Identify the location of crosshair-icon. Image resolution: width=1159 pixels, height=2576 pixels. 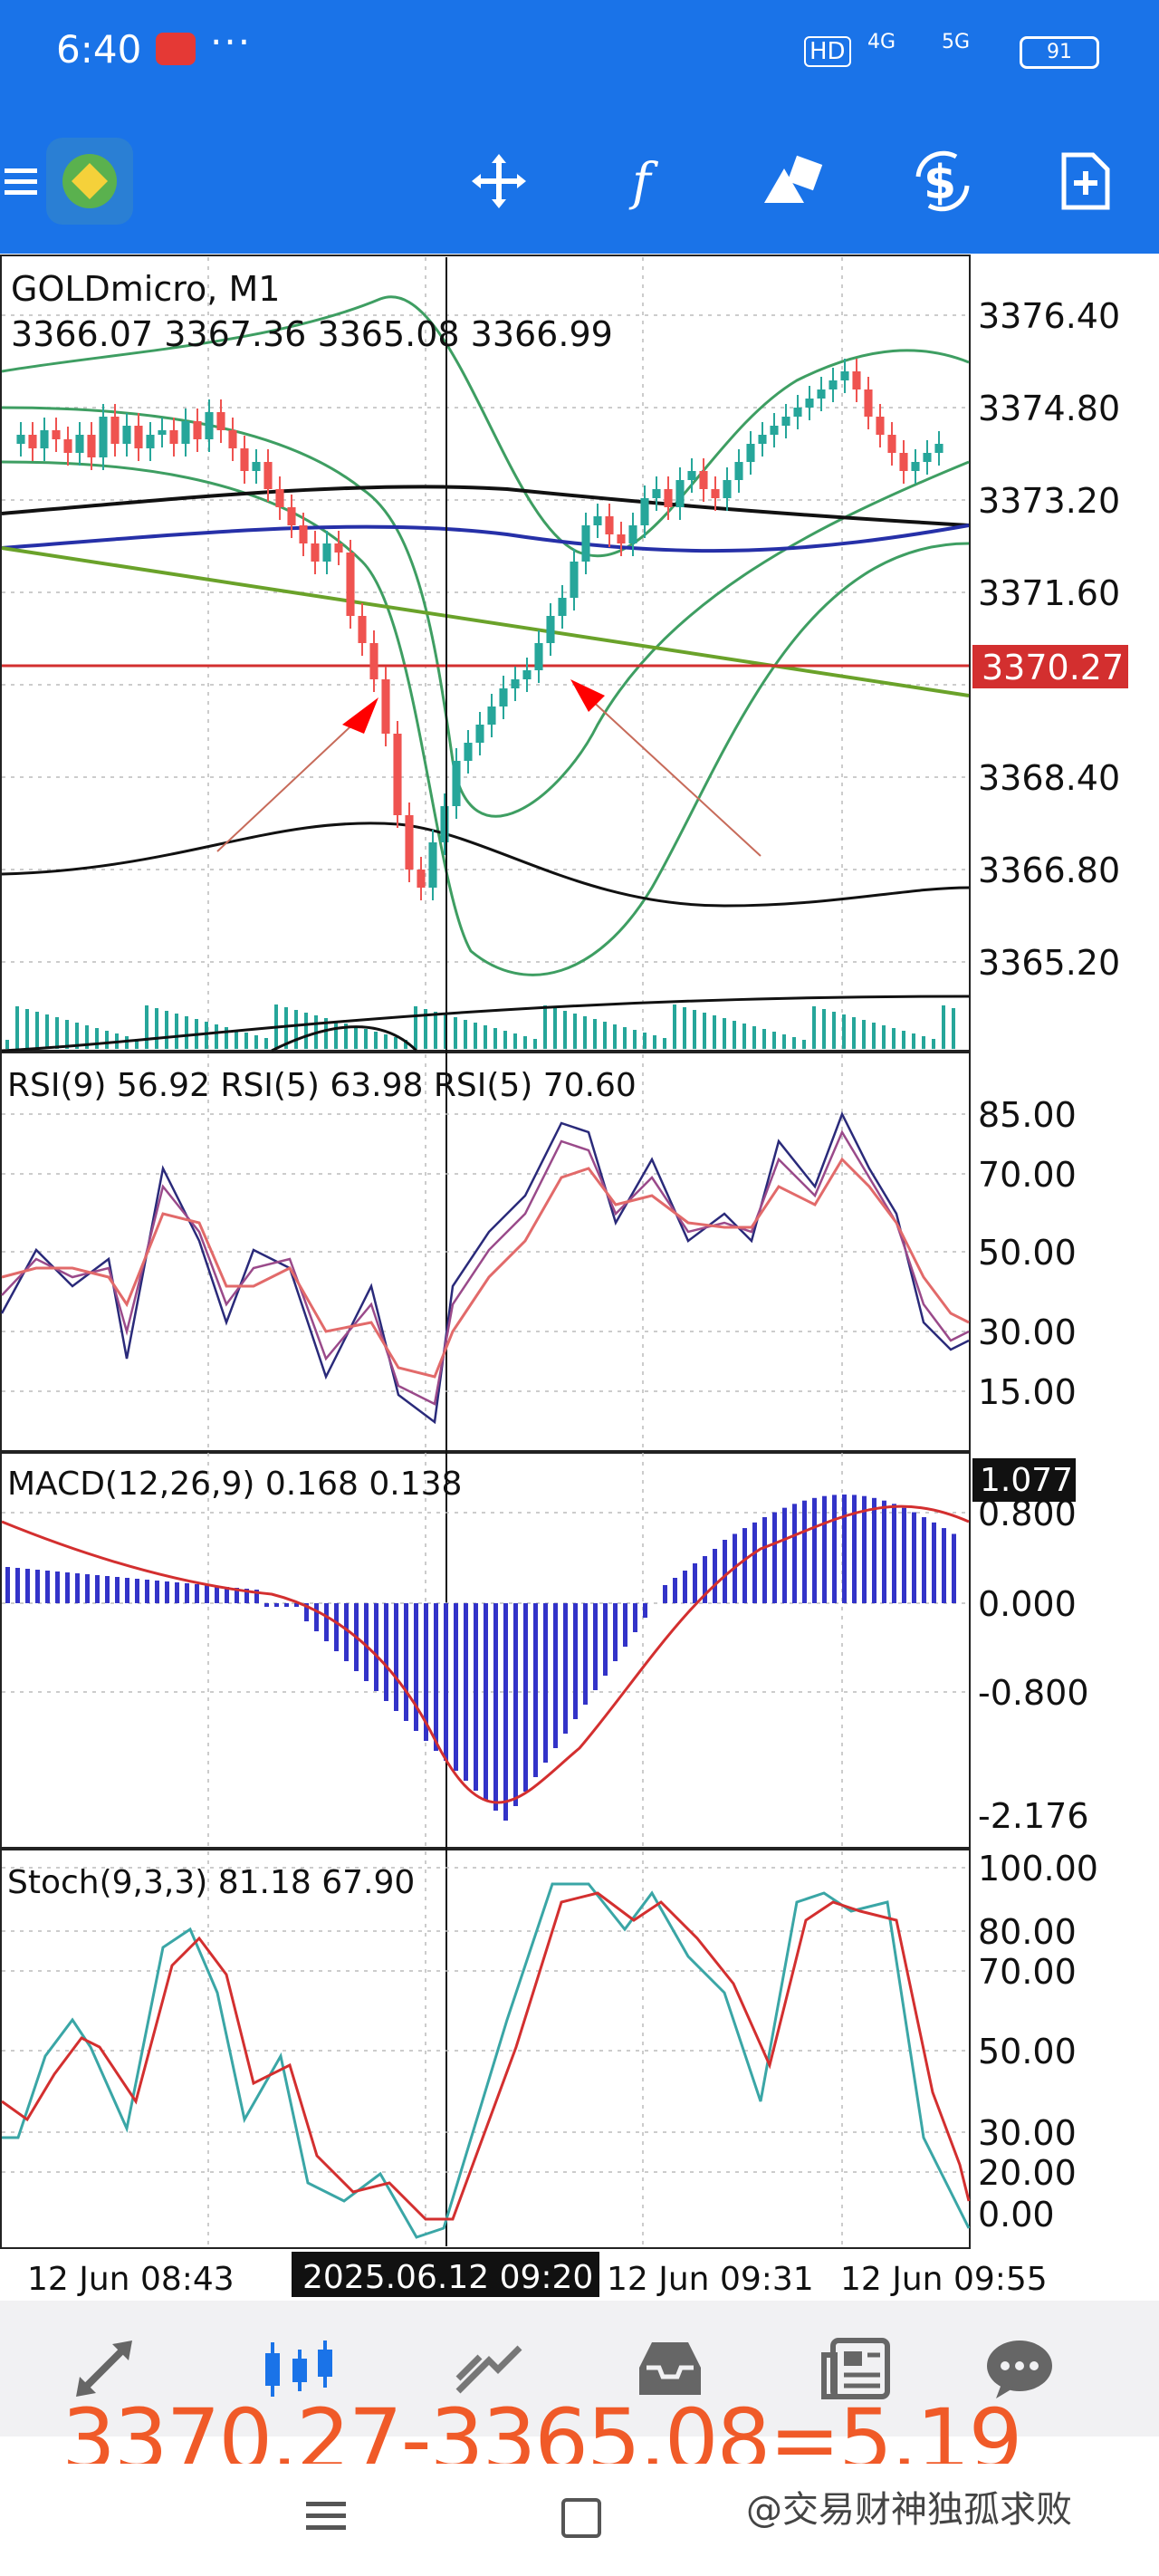
(499, 181).